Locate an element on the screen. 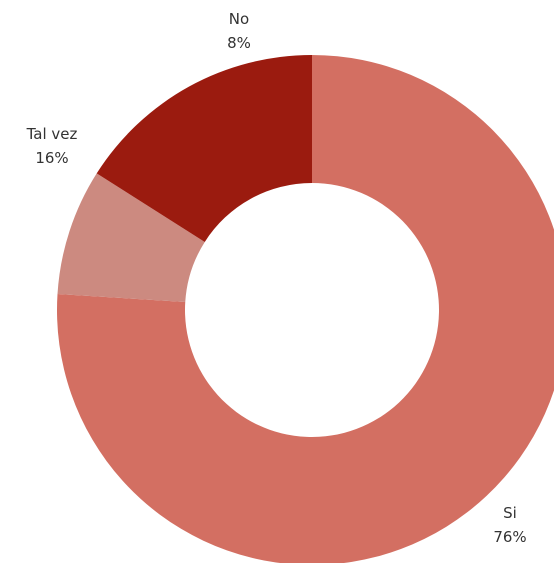 This screenshot has width=554, height=563. slice-tal-vez is located at coordinates (204, 148).